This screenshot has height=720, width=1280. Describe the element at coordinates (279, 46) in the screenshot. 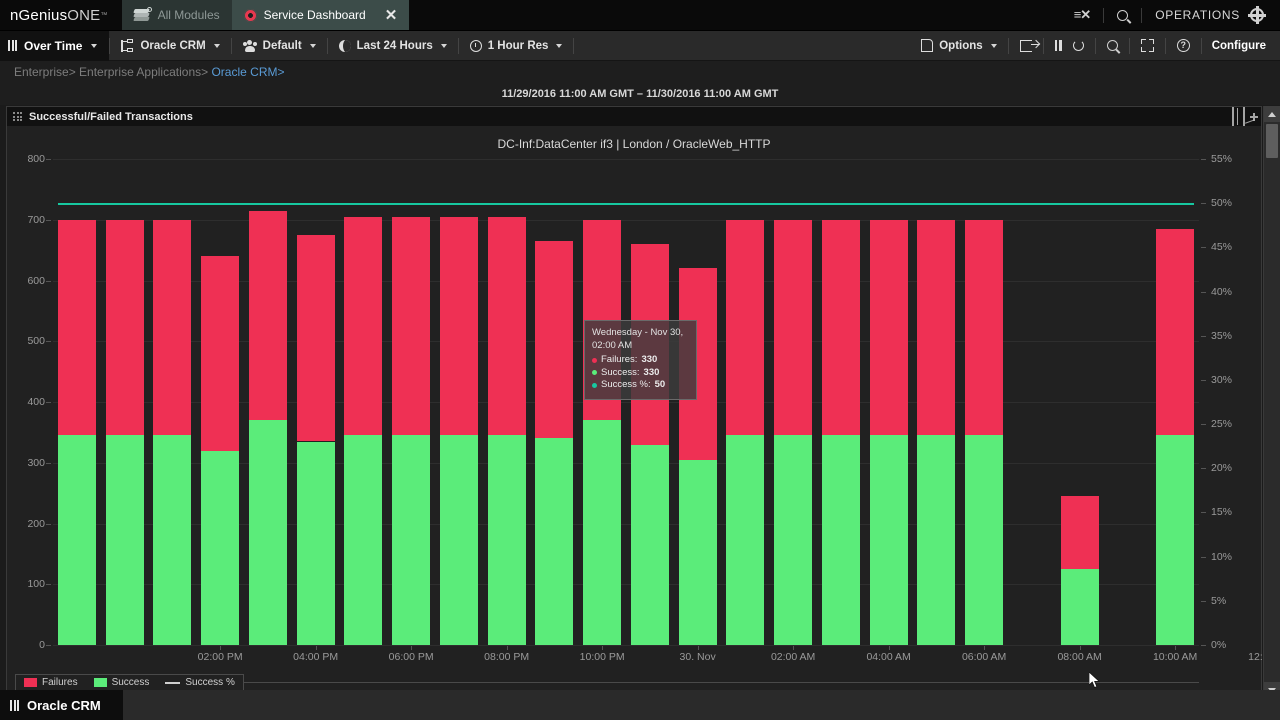

I see `toolbar-item-default: Default` at that location.